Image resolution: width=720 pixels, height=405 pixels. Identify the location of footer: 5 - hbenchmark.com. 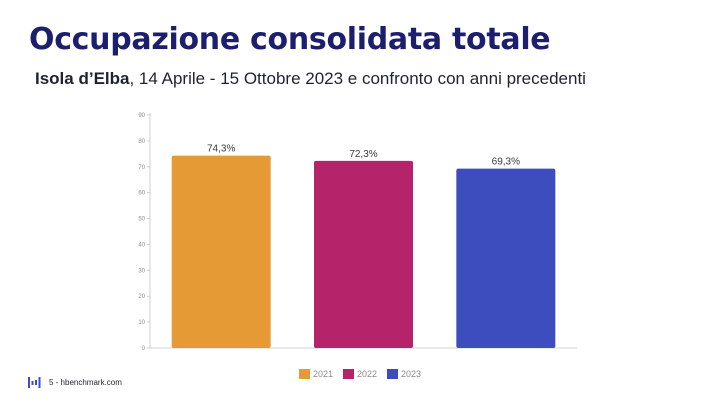
(75, 382).